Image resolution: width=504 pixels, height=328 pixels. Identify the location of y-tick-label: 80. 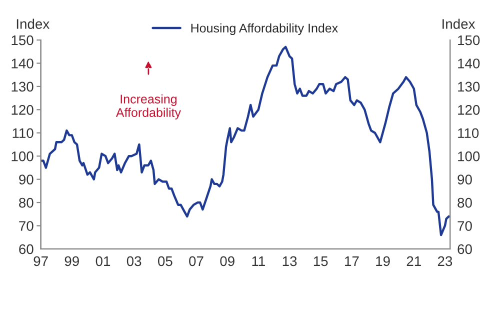
(26, 203).